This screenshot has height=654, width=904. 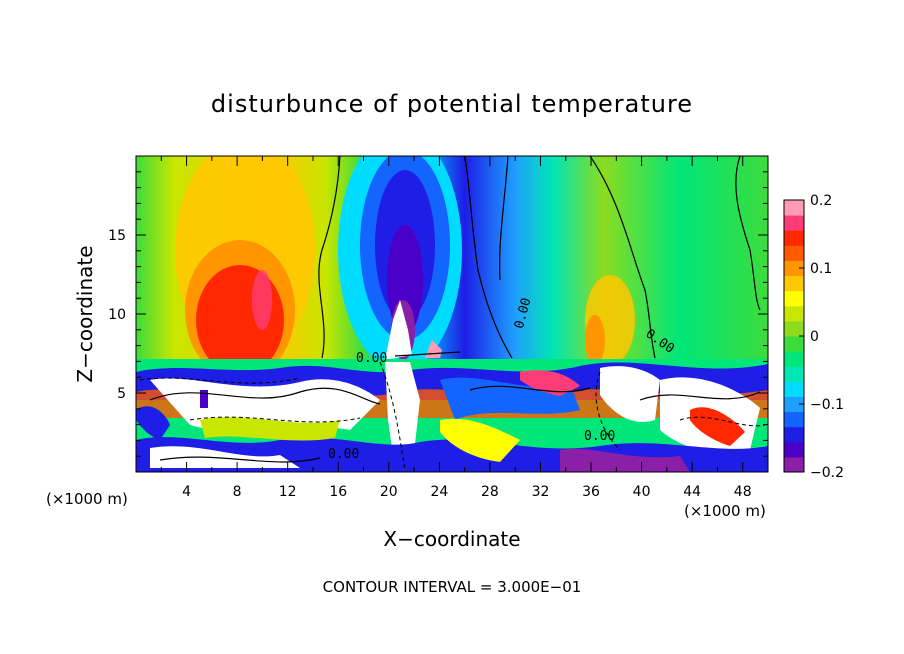 I want to click on x-tick-label: 24, so click(x=439, y=492).